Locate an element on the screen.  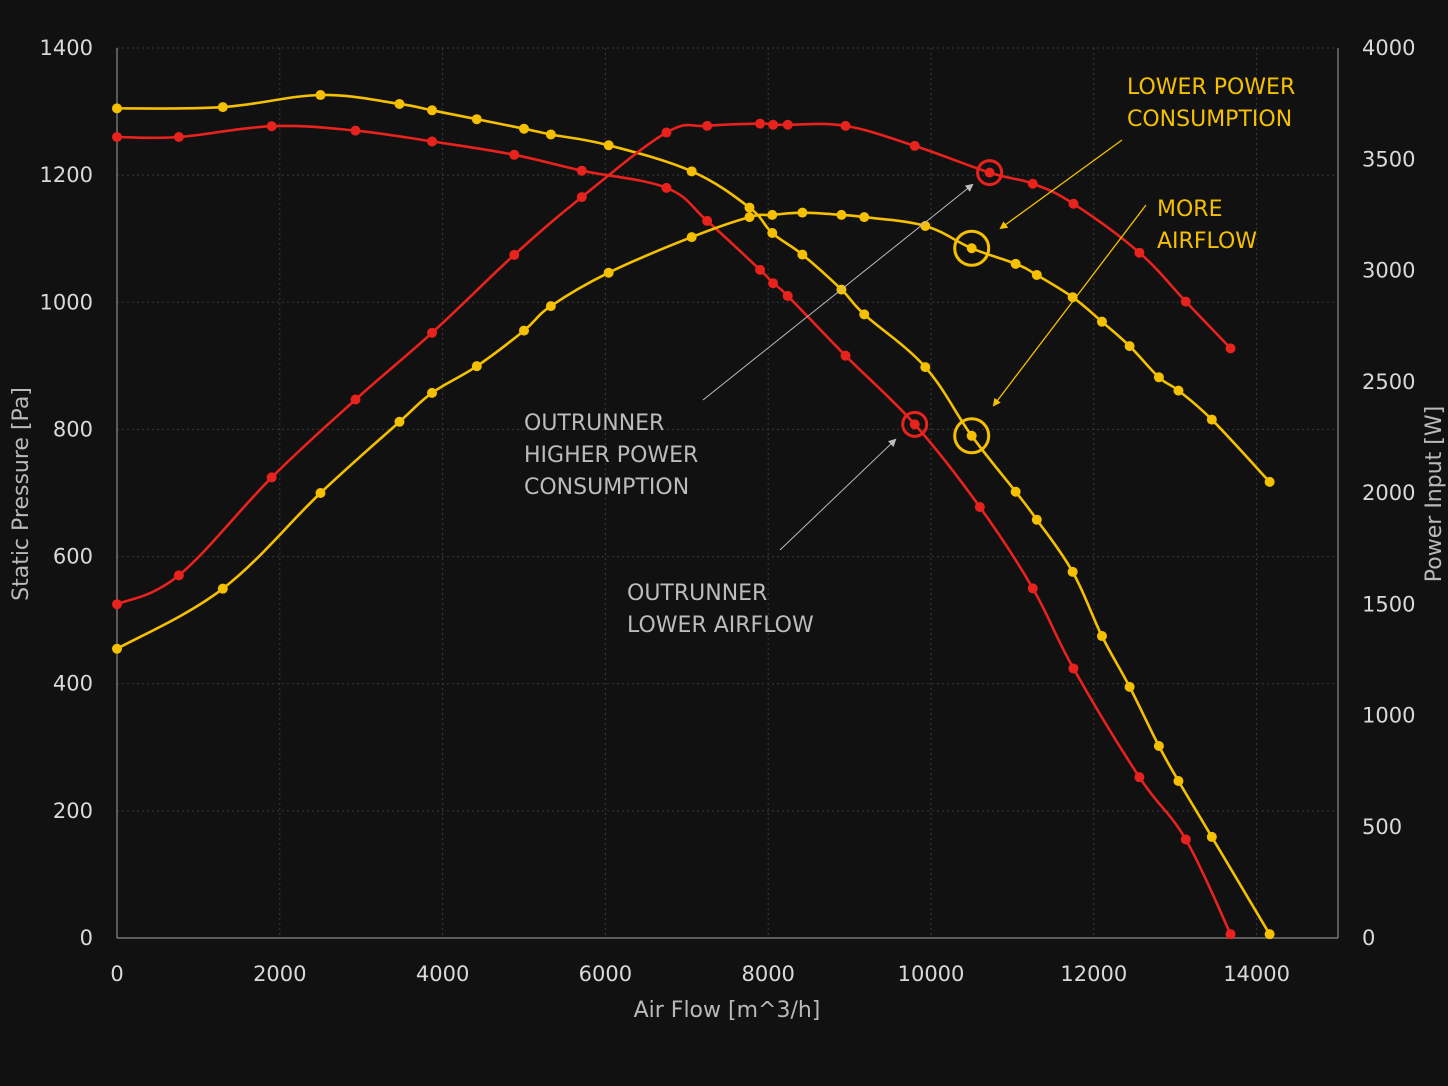
x-tick-label: 0 is located at coordinates (116, 974).